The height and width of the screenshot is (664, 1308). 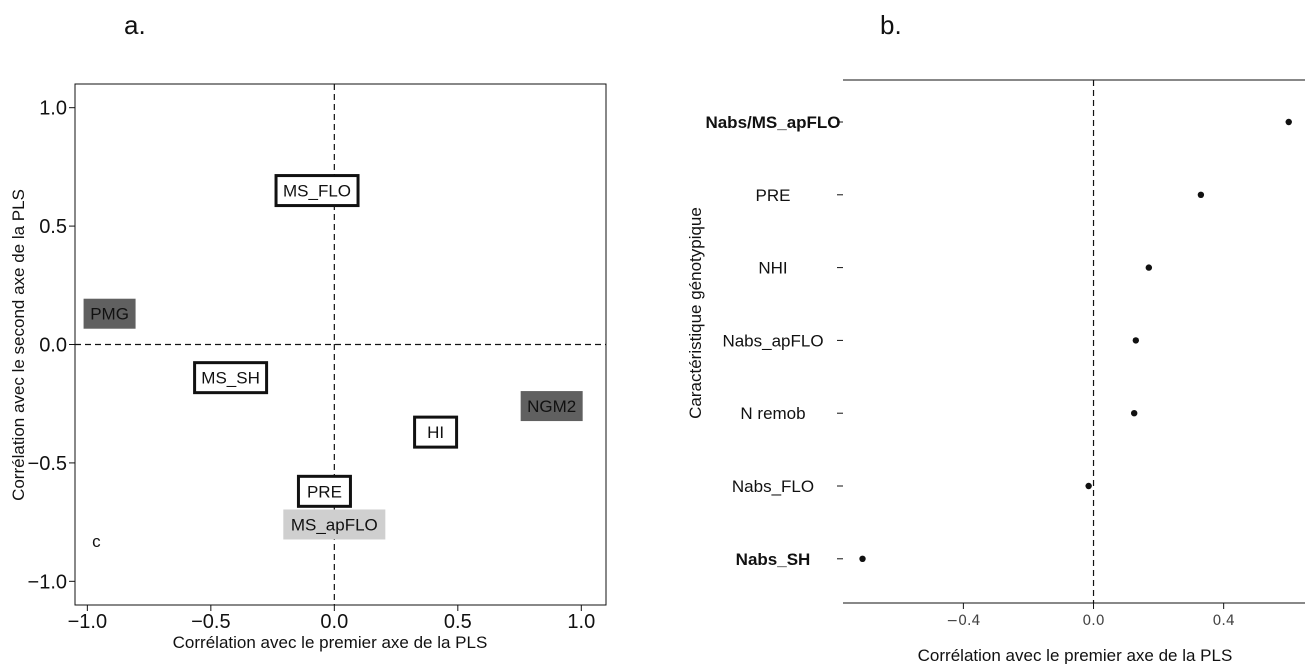 I want to click on panel-a-point-ms-flo: MS_FLO, so click(x=317, y=191).